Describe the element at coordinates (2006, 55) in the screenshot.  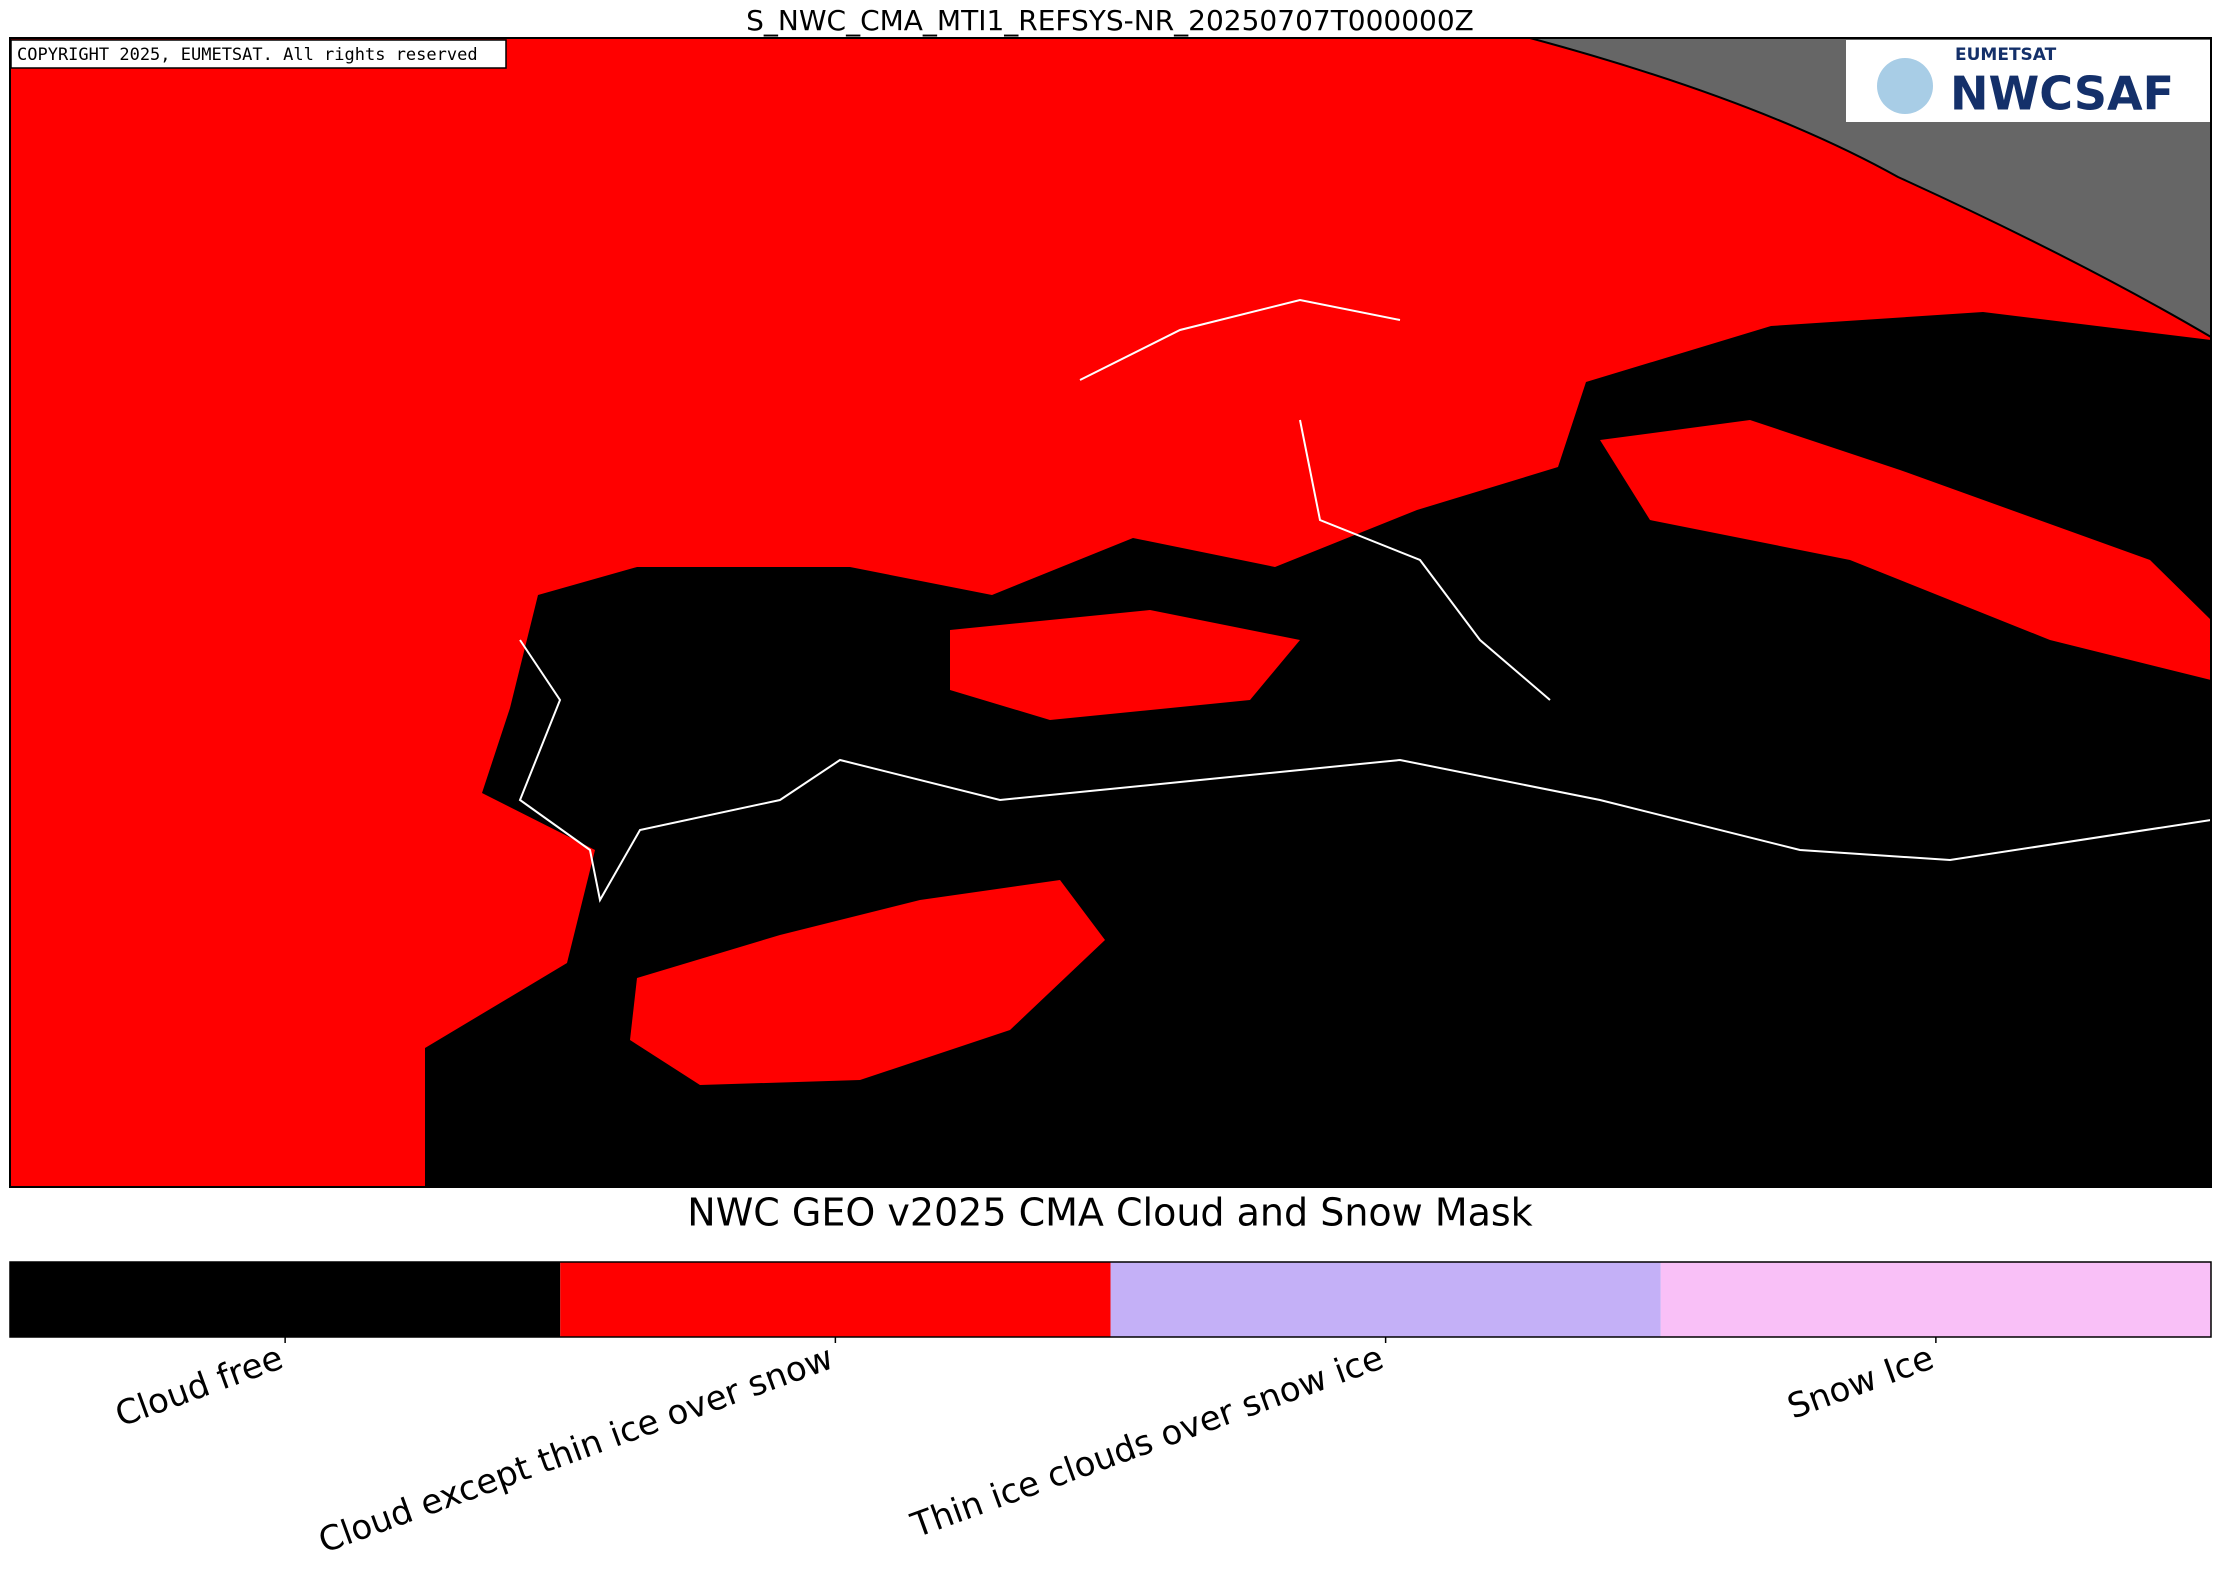
I see `logo-organization: EUMETSAT` at that location.